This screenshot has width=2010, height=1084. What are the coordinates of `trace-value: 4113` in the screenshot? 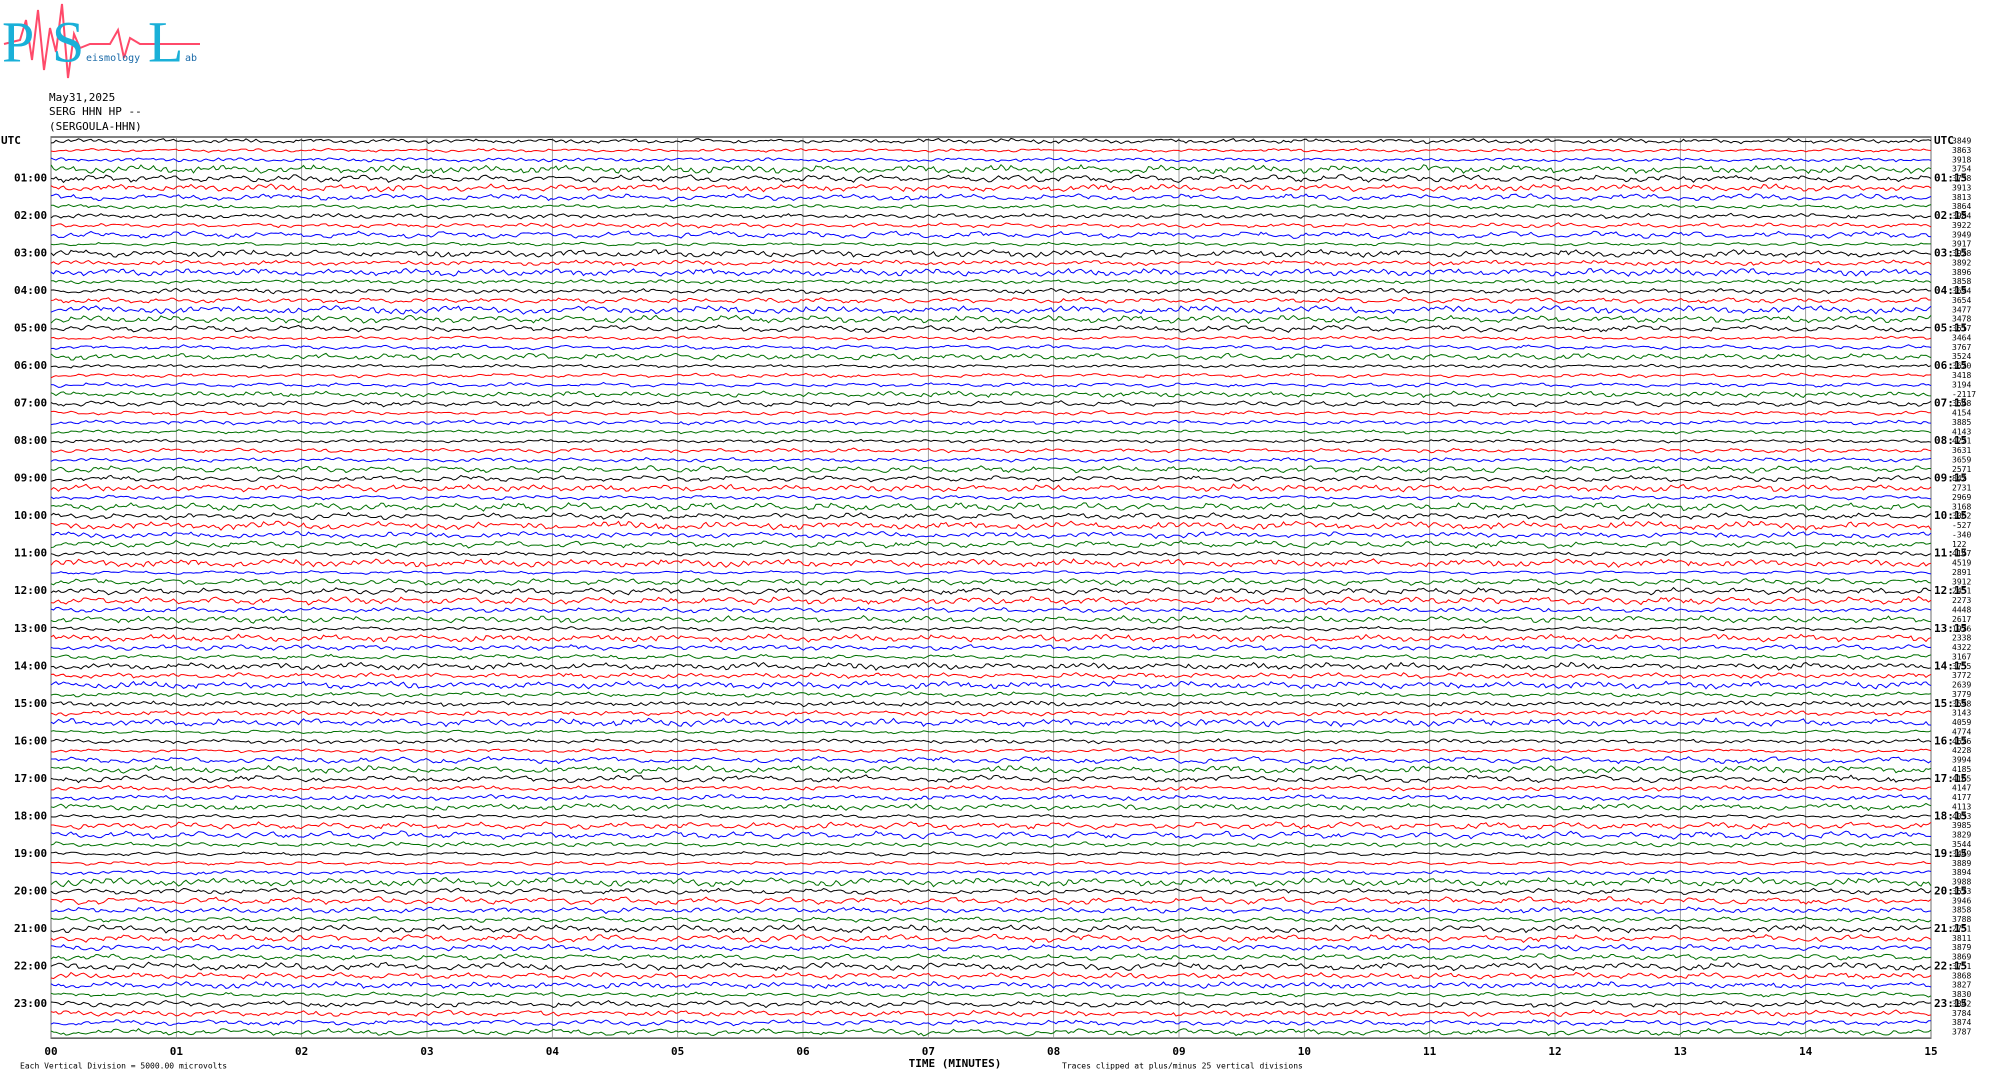 It's located at (1961, 806).